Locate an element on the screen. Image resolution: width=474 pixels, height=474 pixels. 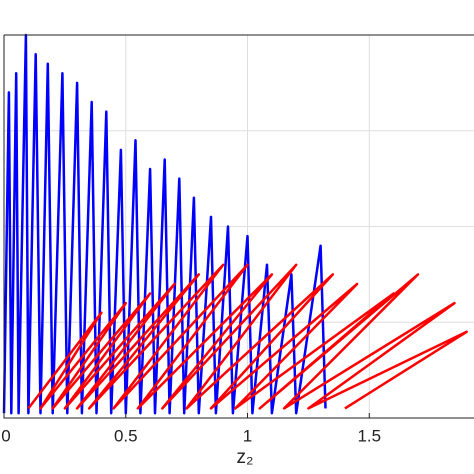
x-tick-label: 0.5 is located at coordinates (126, 435).